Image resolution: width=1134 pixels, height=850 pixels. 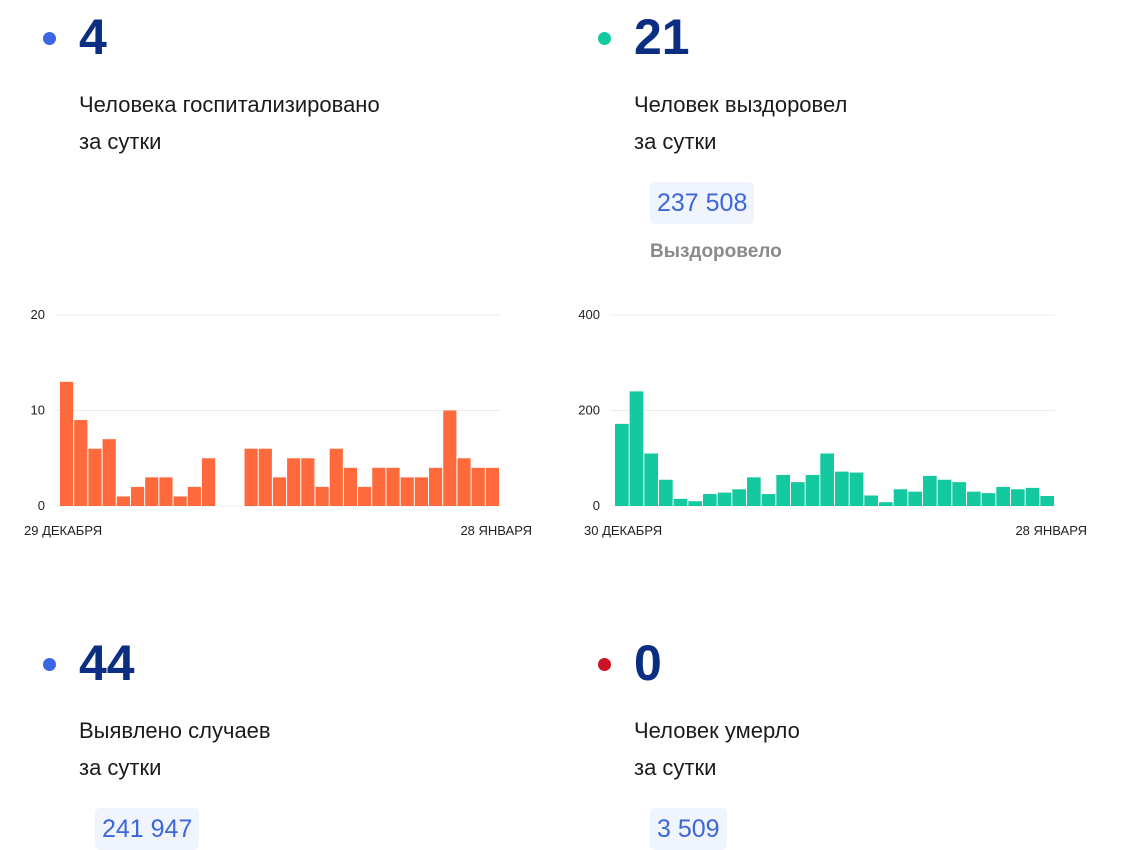 What do you see at coordinates (702, 203) in the screenshot?
I see `recovered-total: 237 508` at bounding box center [702, 203].